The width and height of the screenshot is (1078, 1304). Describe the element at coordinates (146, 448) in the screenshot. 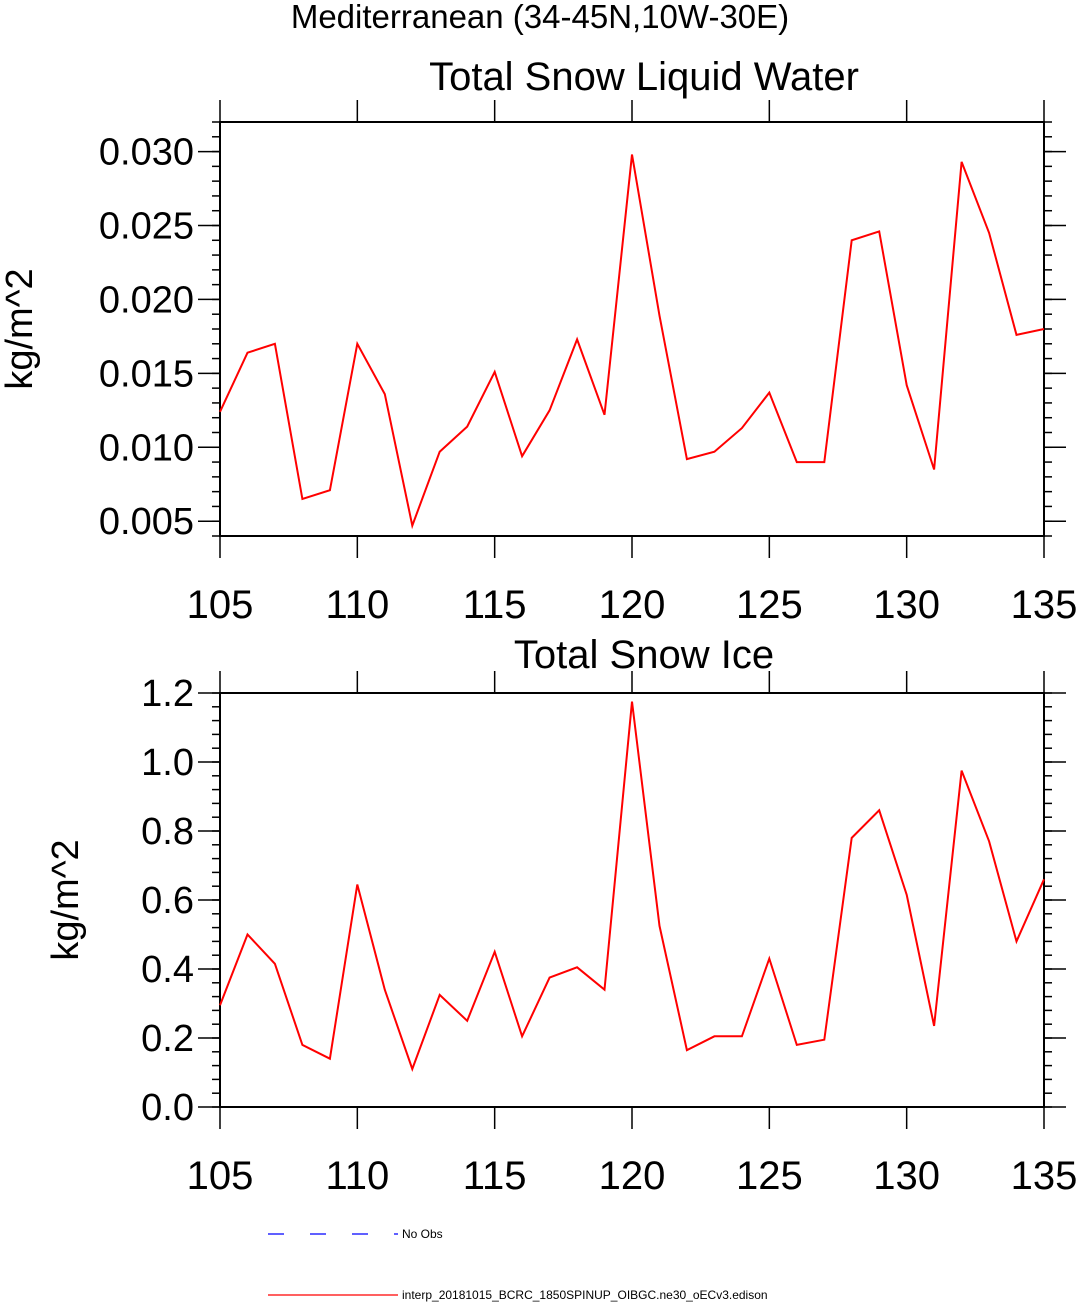

I see `y-tick-label: 0.010` at that location.